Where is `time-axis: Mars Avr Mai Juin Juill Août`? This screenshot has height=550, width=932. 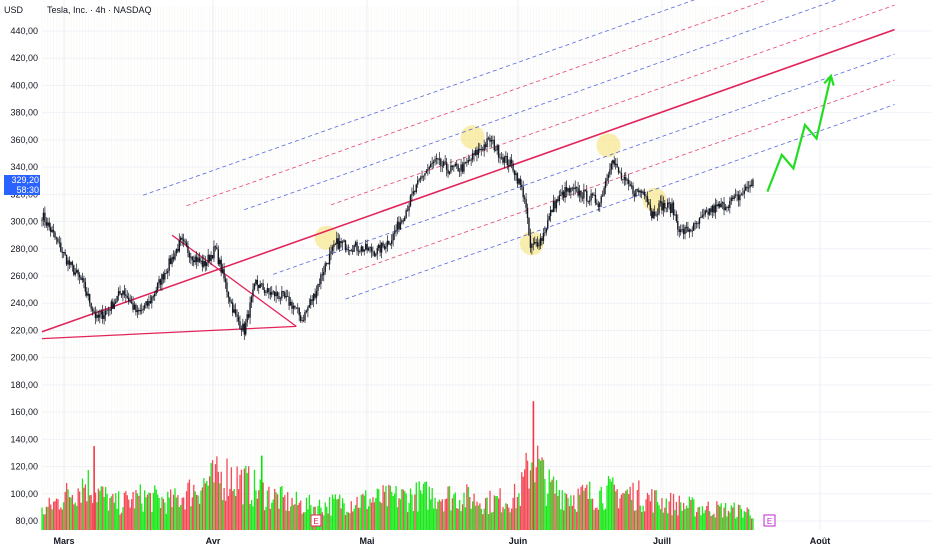
time-axis: Mars Avr Mai Juin Juill Août is located at coordinates (441, 541).